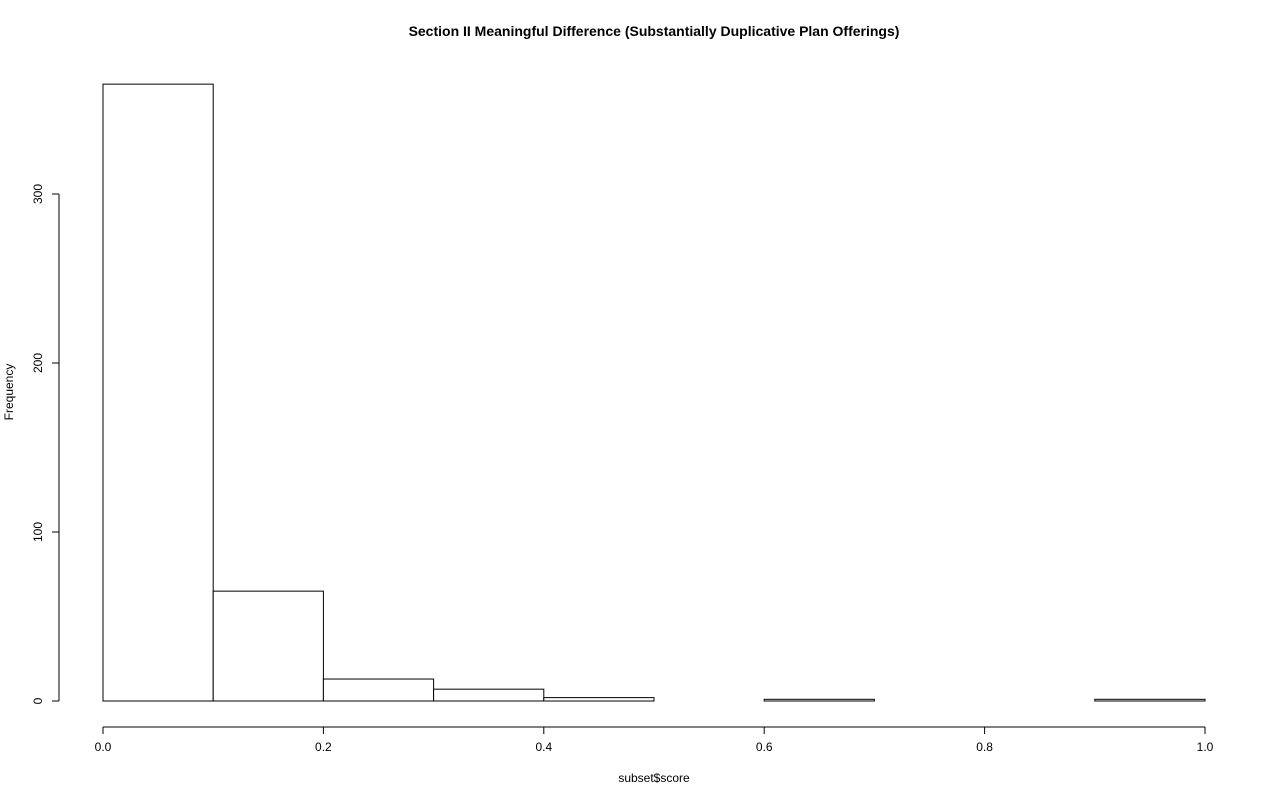 The image size is (1280, 800). I want to click on x-tick-label: 0.6, so click(764, 747).